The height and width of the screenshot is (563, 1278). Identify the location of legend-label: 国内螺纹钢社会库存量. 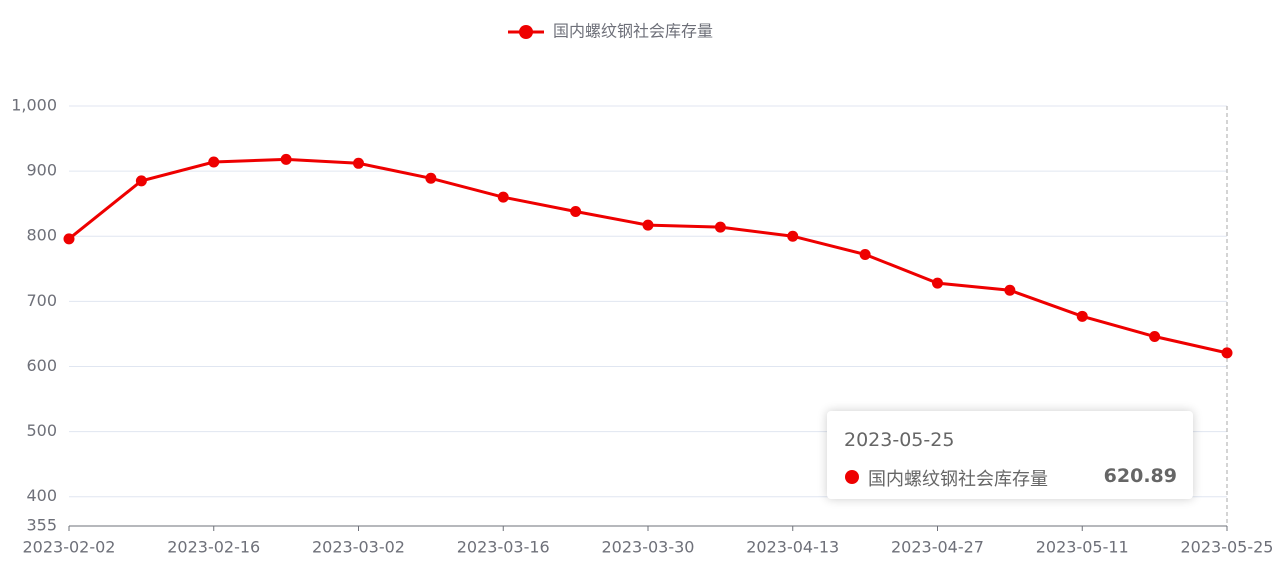
(633, 31).